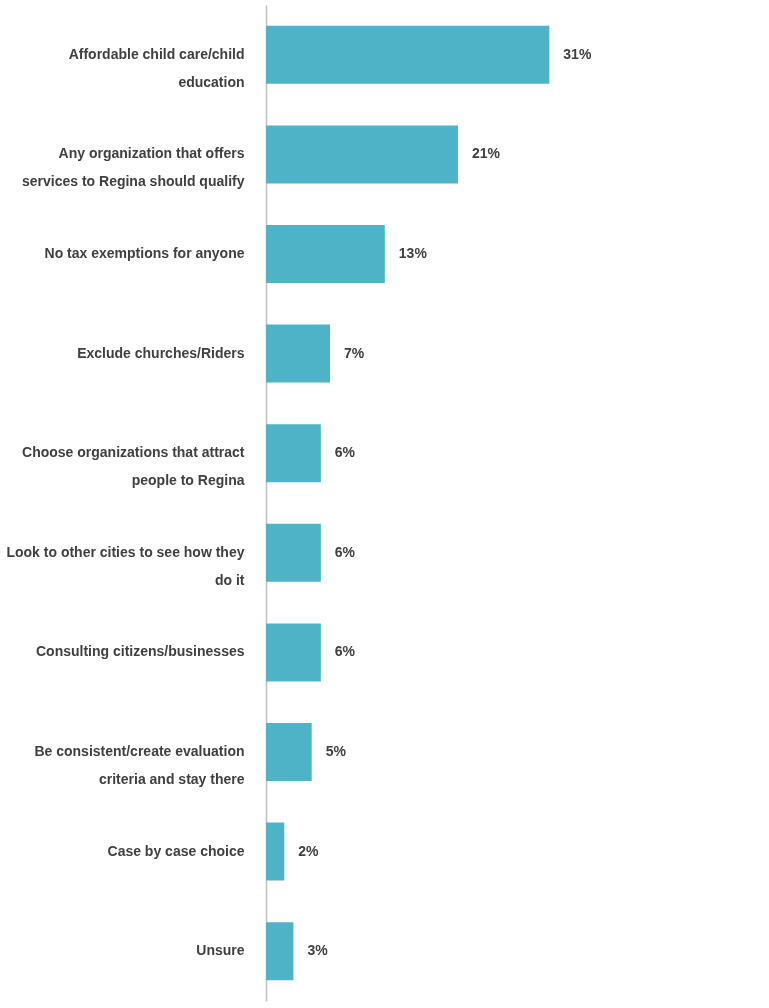 Image resolution: width=769 pixels, height=1008 pixels. Describe the element at coordinates (336, 751) in the screenshot. I see `data-label: 5%` at that location.